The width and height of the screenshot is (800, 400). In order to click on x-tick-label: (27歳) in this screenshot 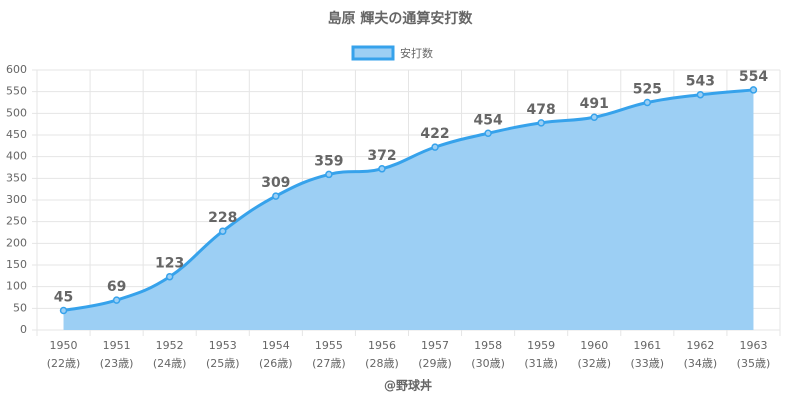, I will do `click(329, 363)`.